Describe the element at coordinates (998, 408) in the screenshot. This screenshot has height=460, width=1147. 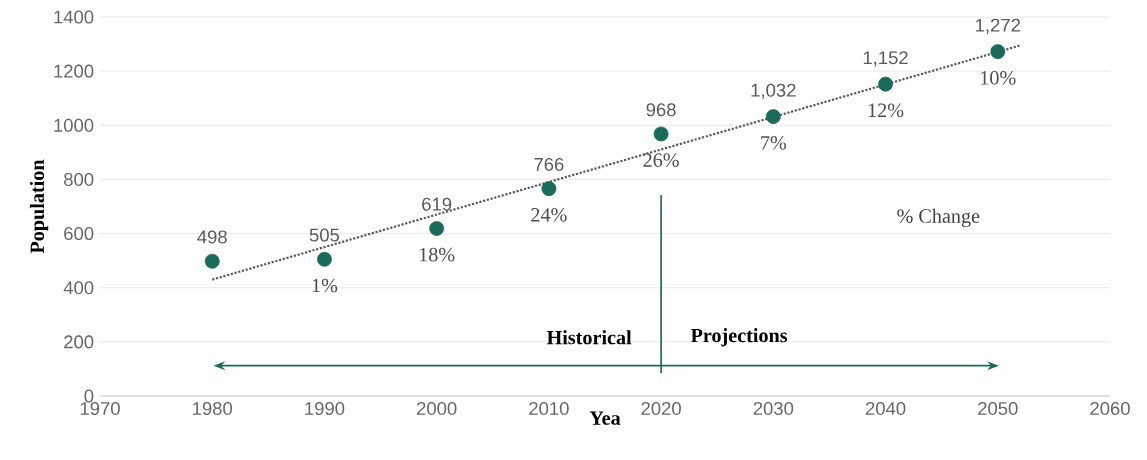
I see `x-tick-label: 2050` at that location.